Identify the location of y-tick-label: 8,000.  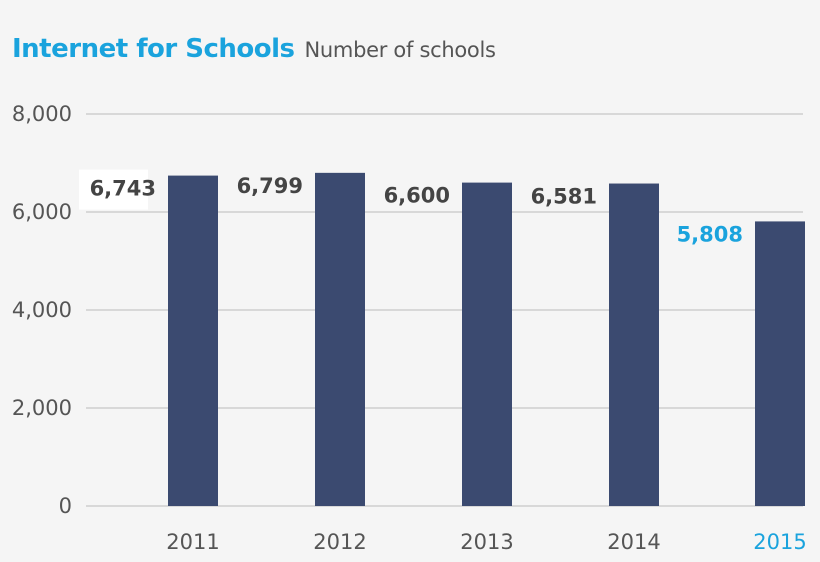
(42, 114).